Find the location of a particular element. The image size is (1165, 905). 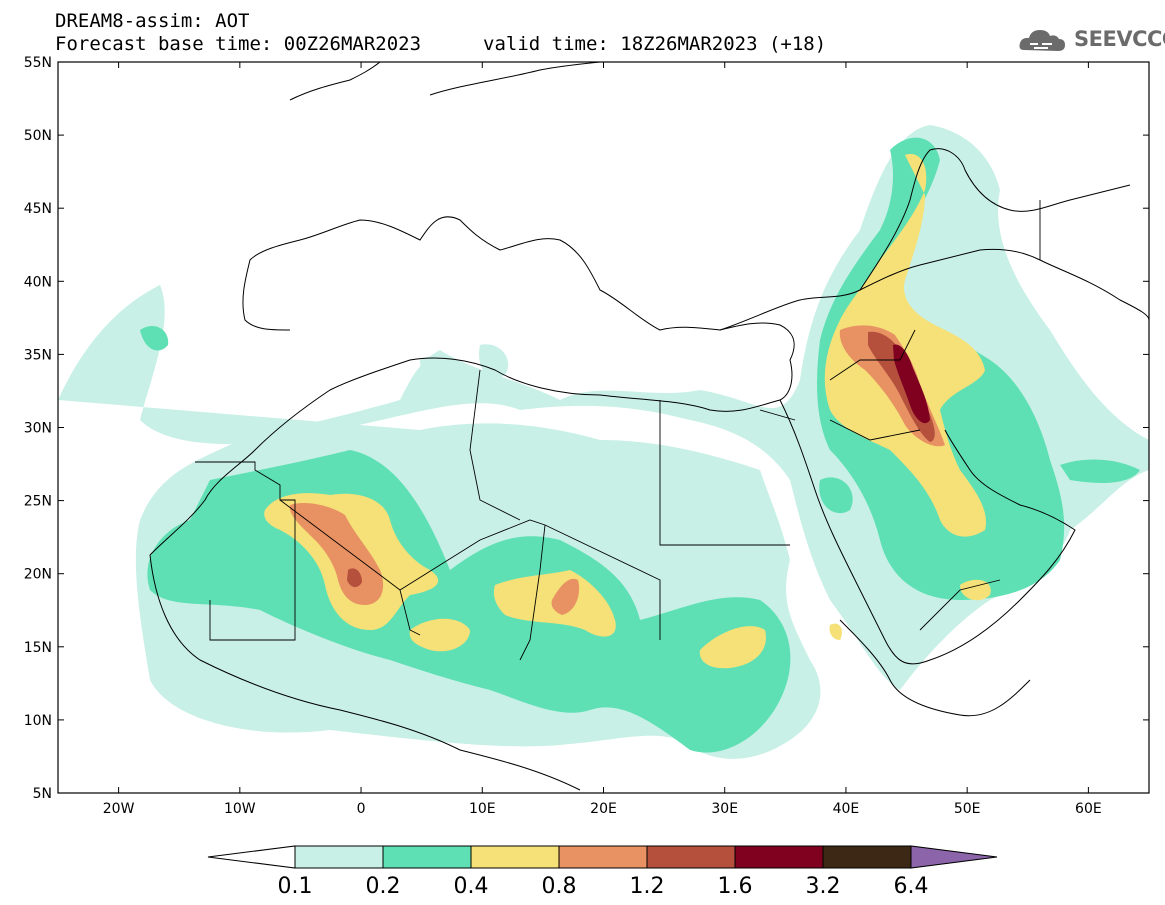

colorbar-label: 0.8 is located at coordinates (559, 886).